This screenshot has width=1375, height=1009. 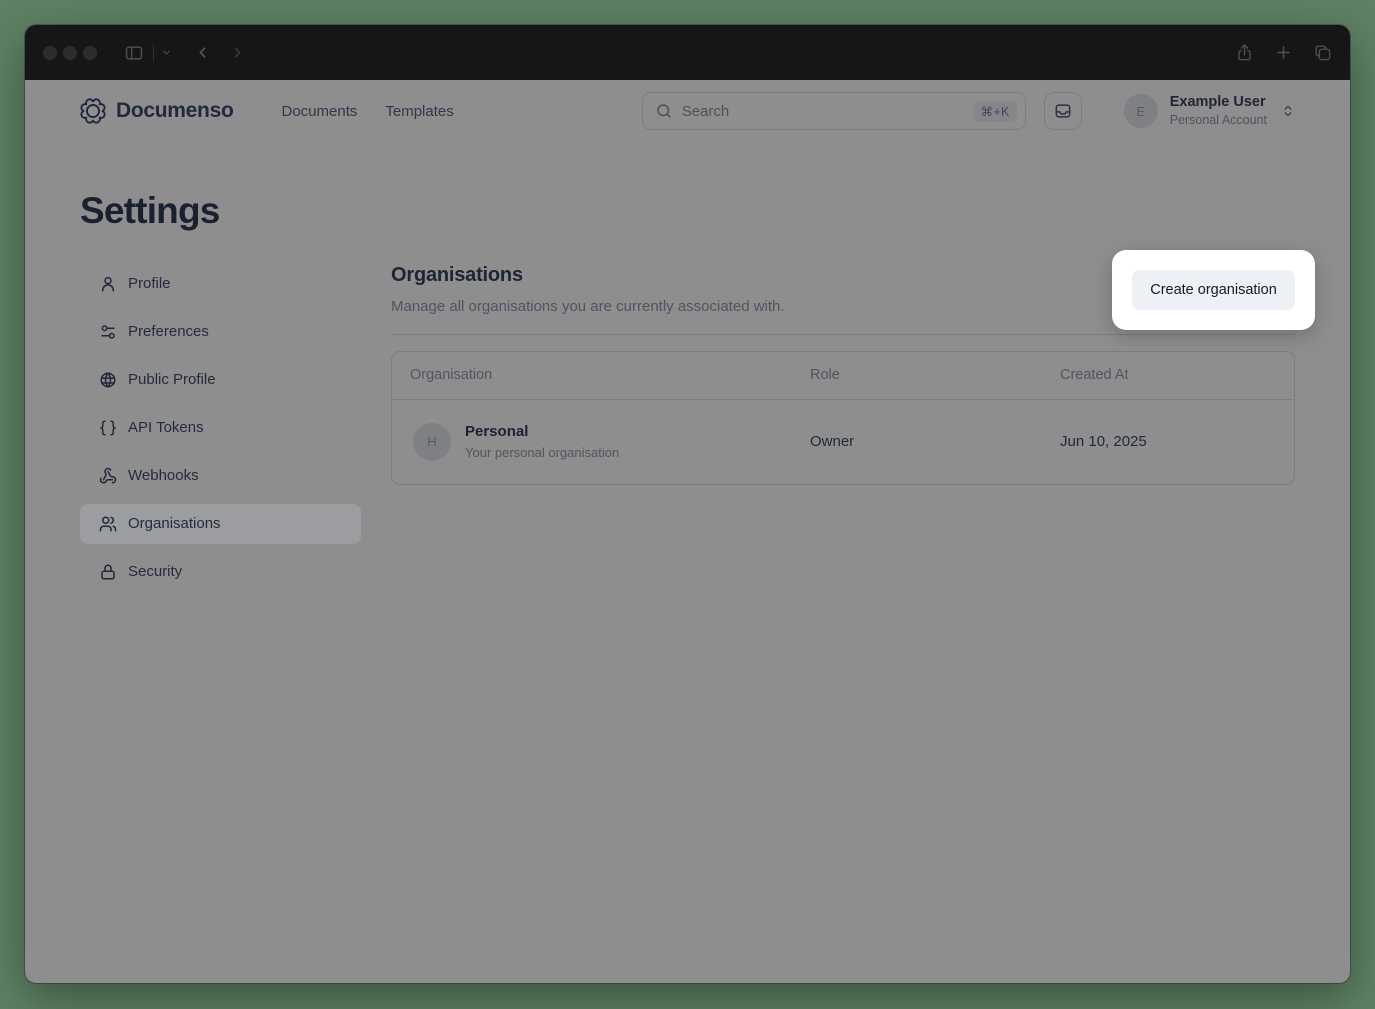 I want to click on column-header-organisation: Organisation, so click(x=451, y=375).